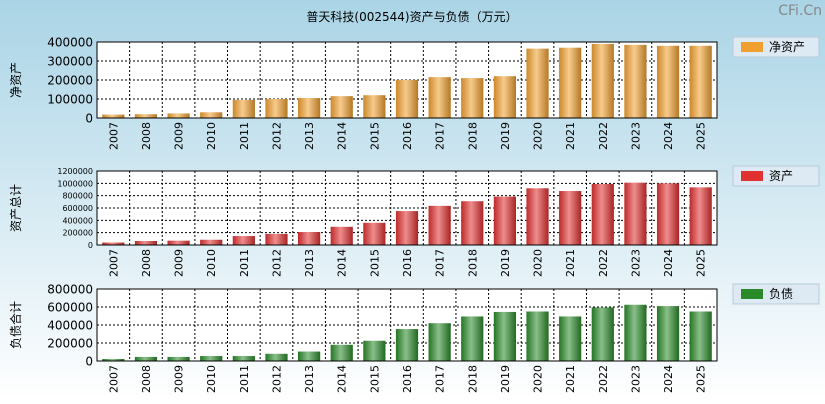  I want to click on y-axis-title: 净资产, so click(16, 80).